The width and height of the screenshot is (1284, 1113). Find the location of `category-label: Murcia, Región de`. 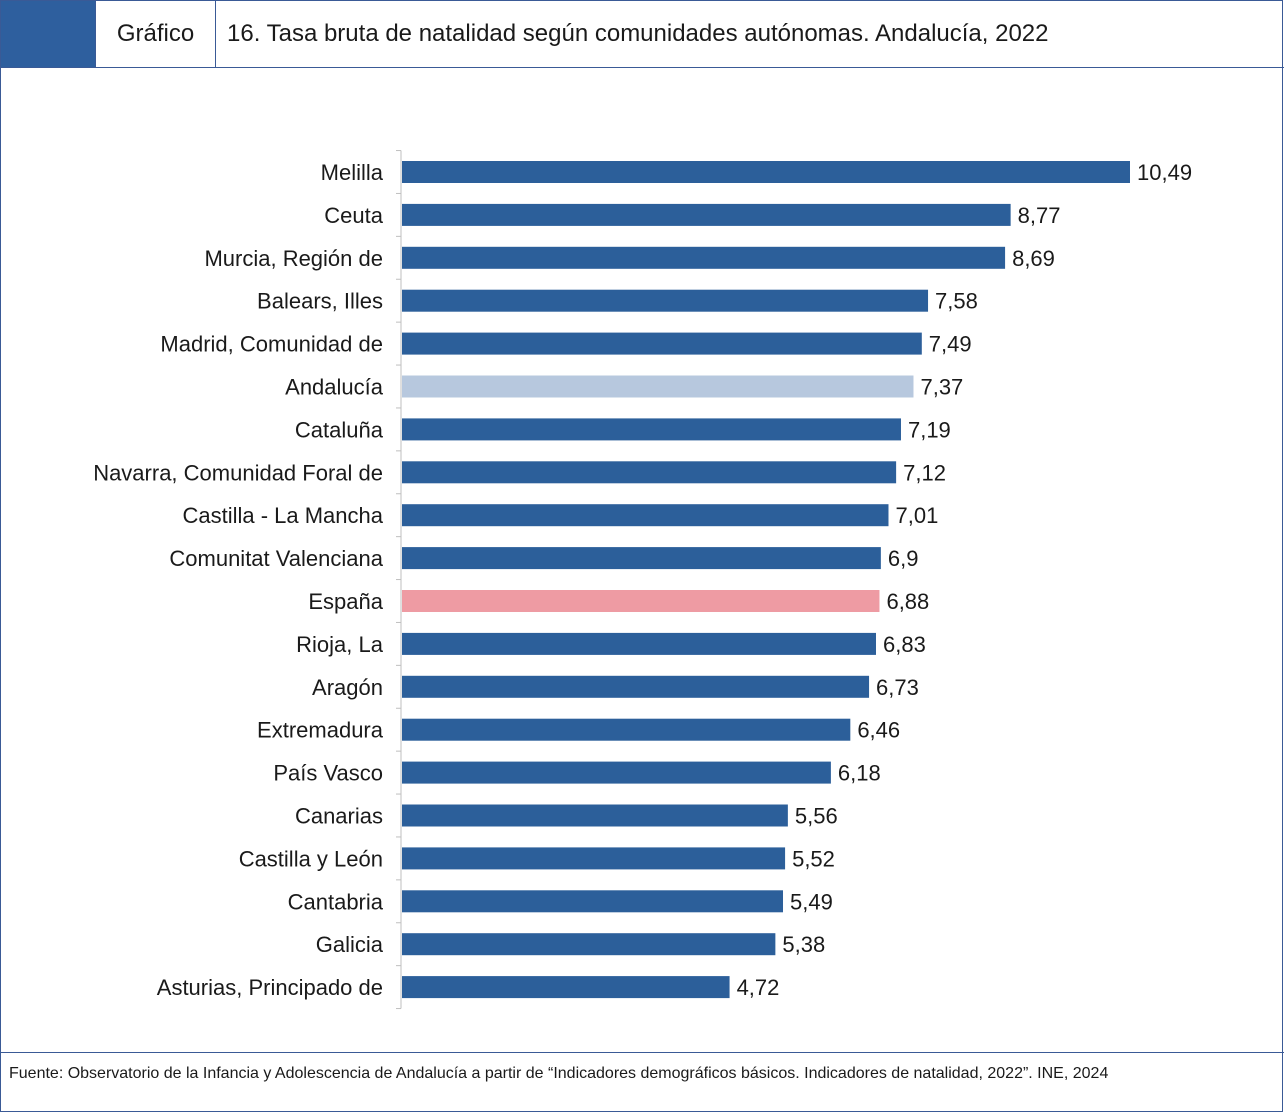

category-label: Murcia, Región de is located at coordinates (293, 258).